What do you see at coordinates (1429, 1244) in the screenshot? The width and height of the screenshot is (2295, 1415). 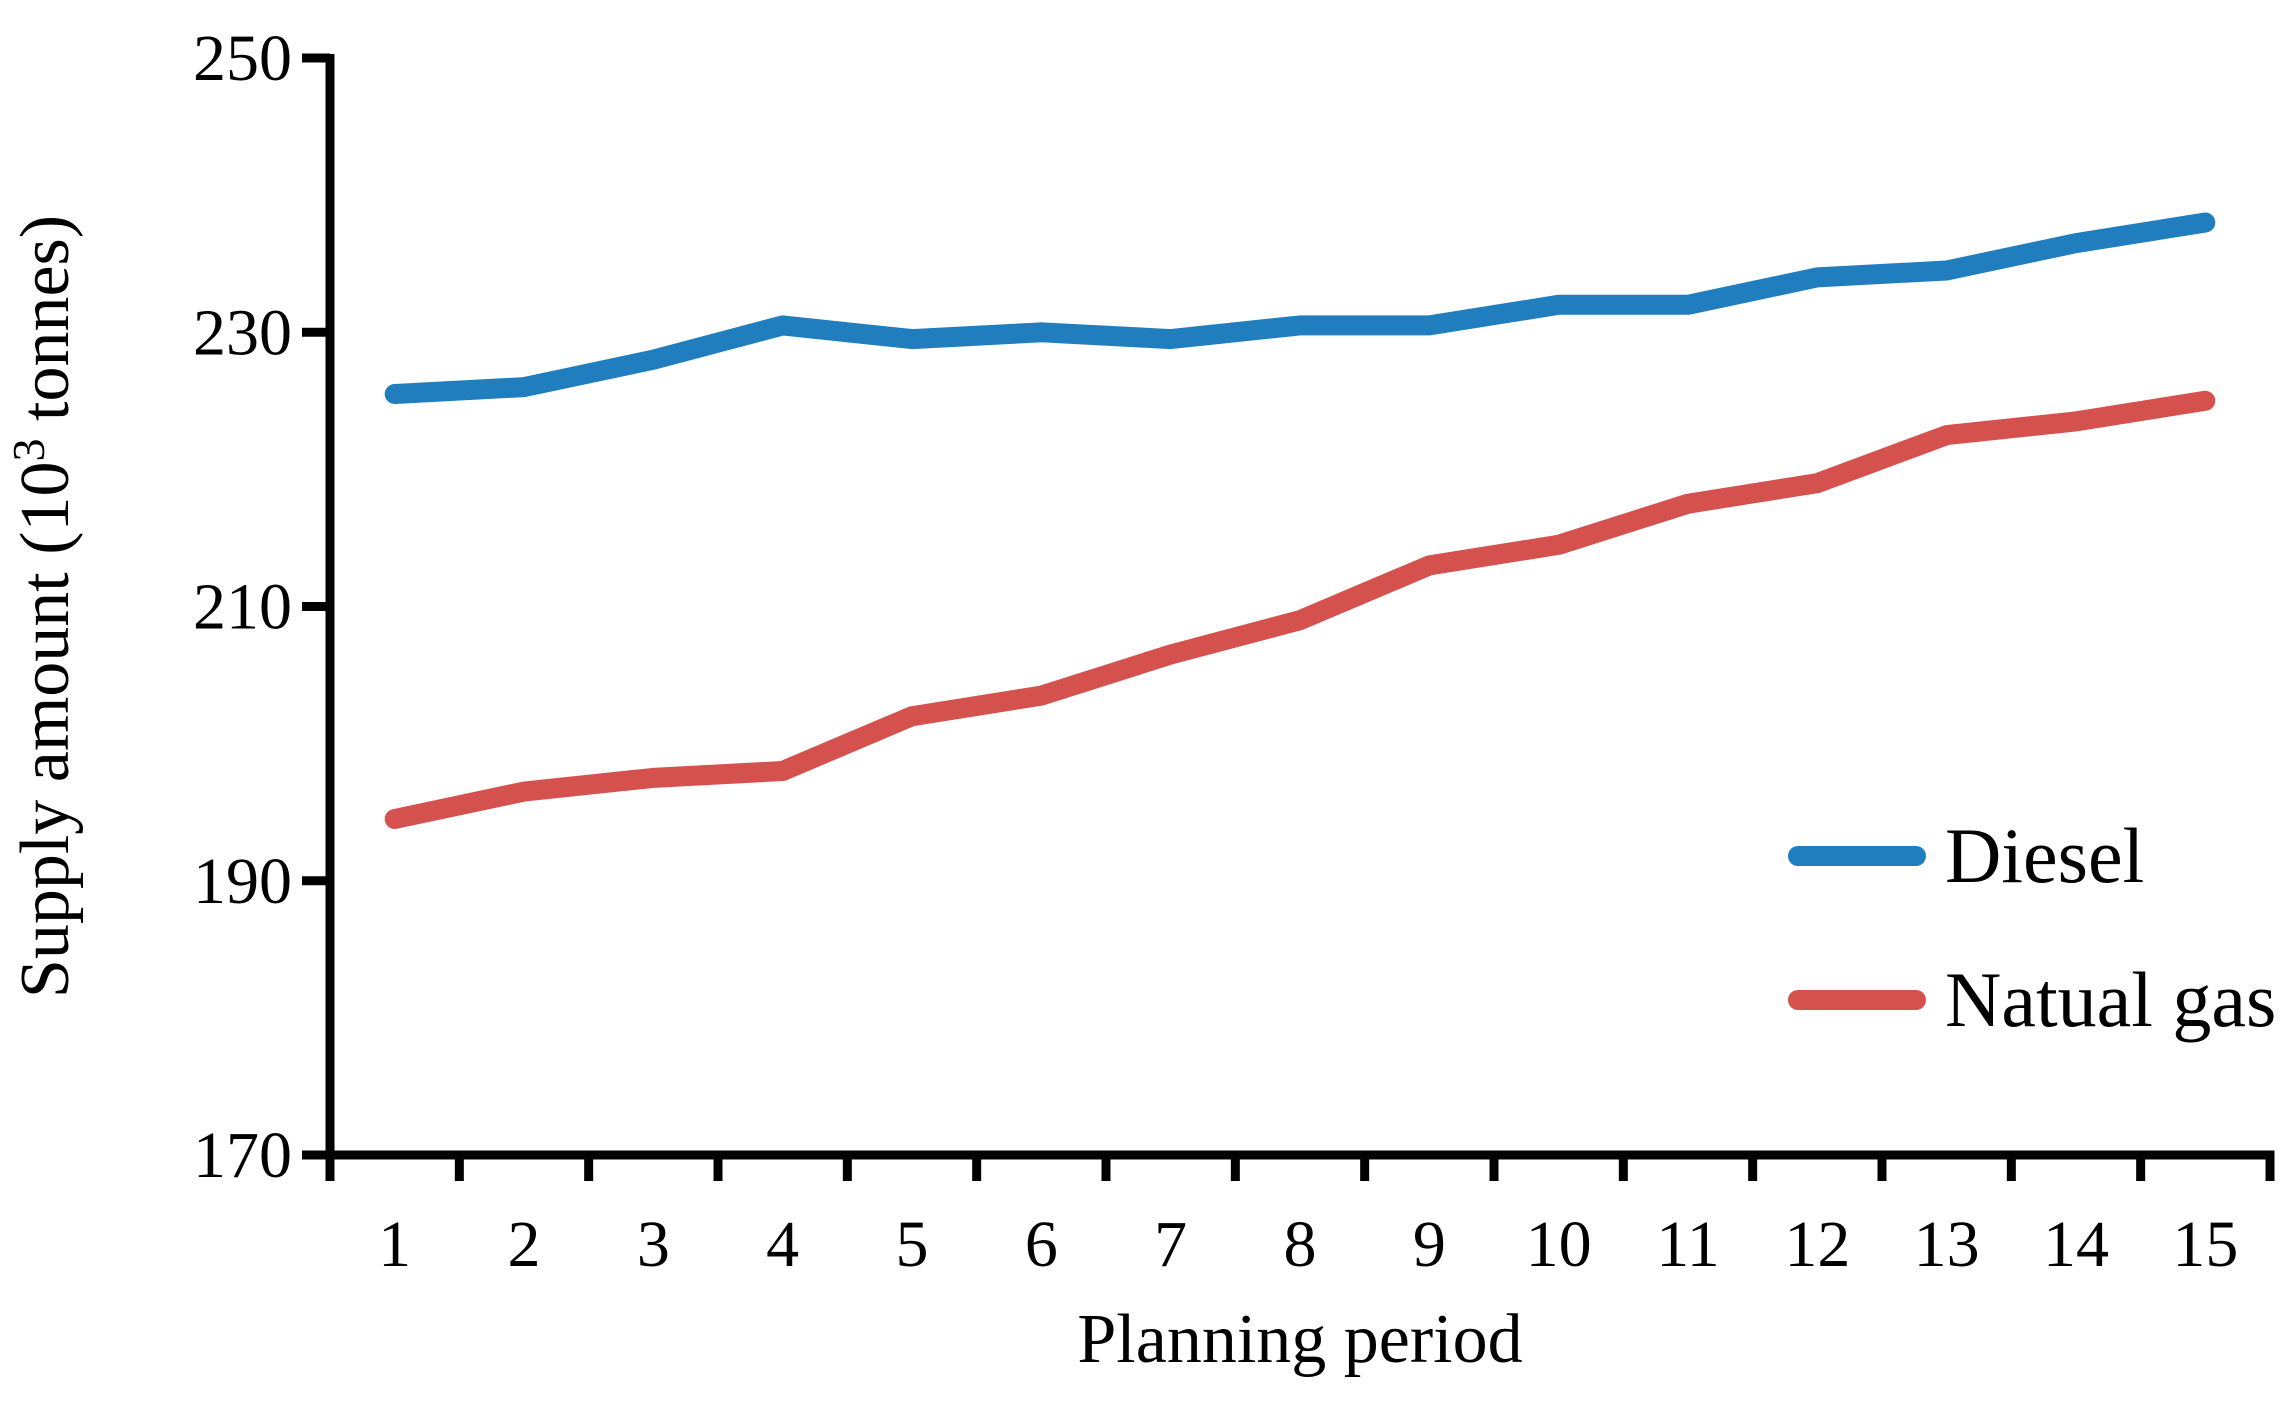 I see `x-tick-label: 9` at bounding box center [1429, 1244].